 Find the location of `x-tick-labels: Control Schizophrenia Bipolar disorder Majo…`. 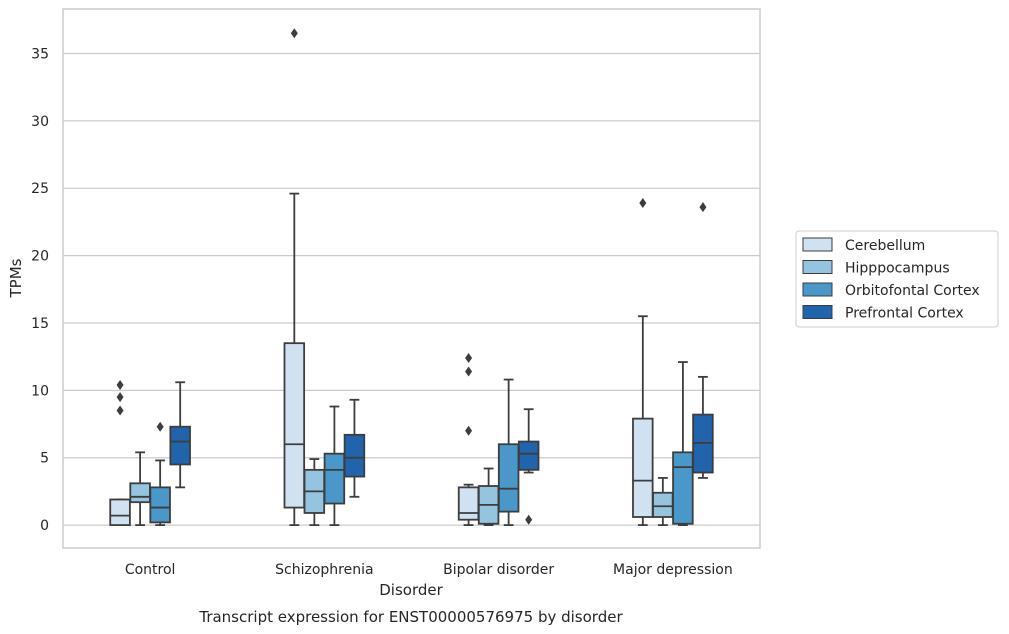

x-tick-labels: Control Schizophrenia Bipolar disorder Majo… is located at coordinates (429, 570).